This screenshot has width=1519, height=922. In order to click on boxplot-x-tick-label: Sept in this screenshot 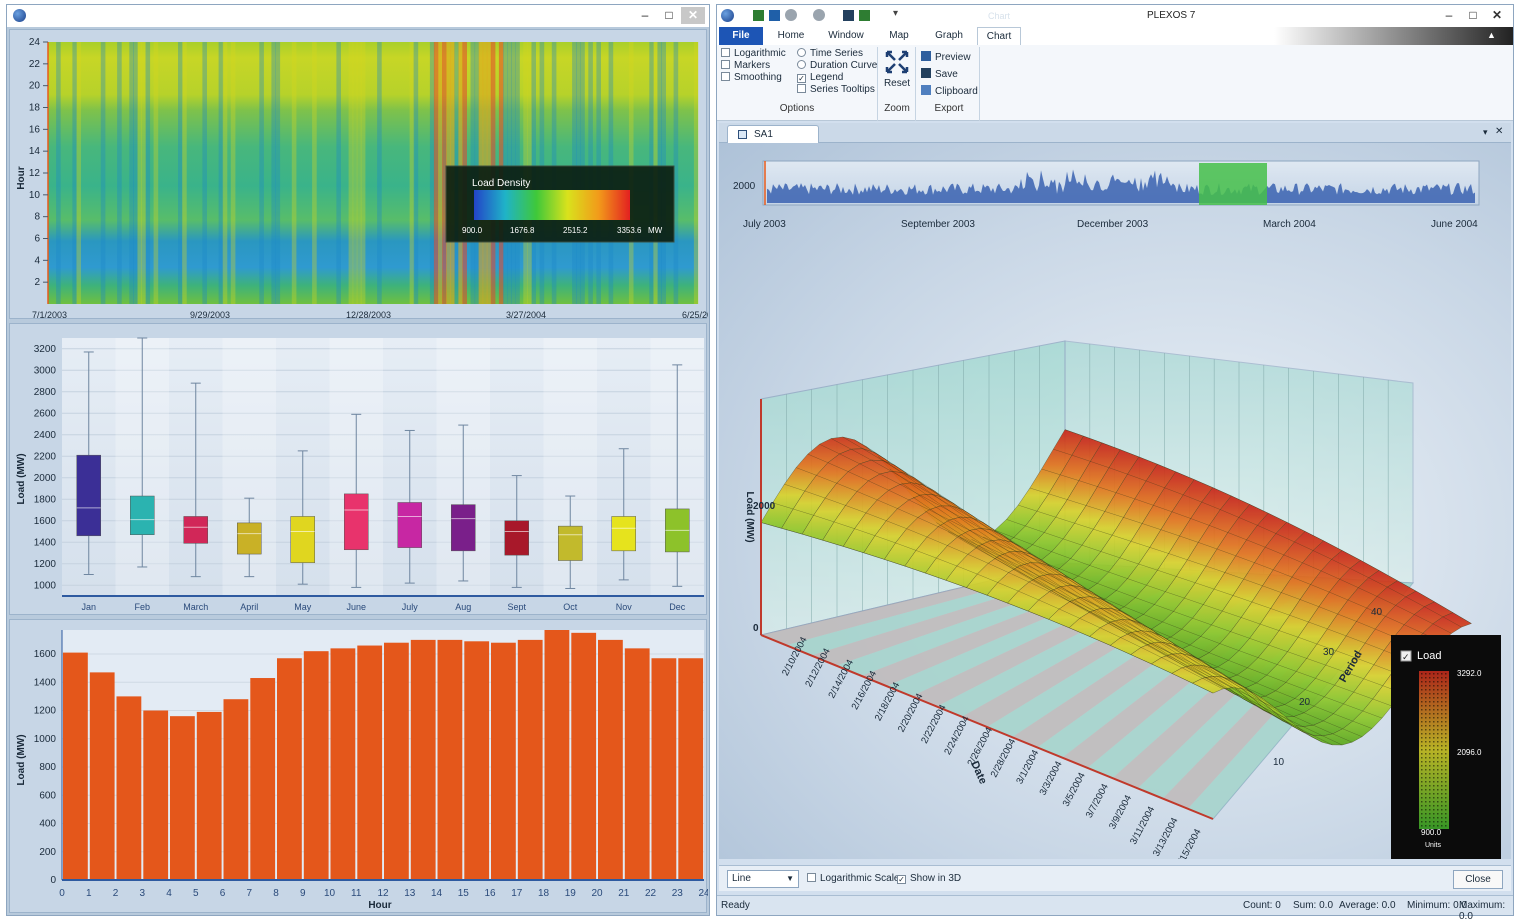, I will do `click(516, 607)`.